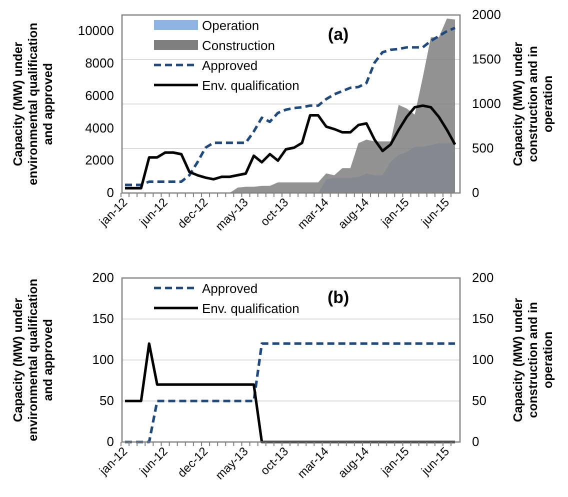  What do you see at coordinates (103, 359) in the screenshot?
I see `y-tick-label: 100` at bounding box center [103, 359].